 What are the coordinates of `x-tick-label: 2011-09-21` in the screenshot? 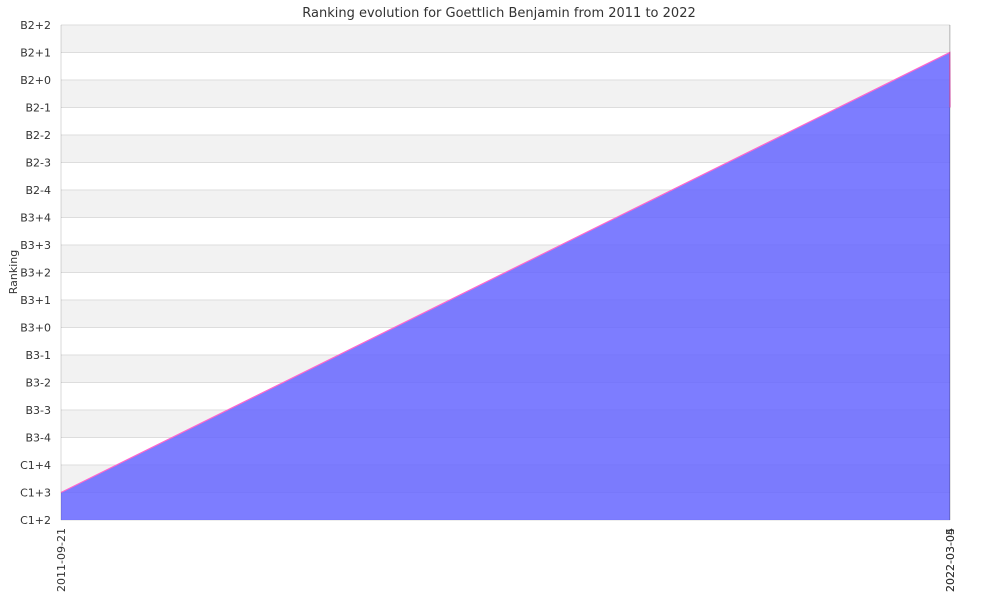 It's located at (61, 560).